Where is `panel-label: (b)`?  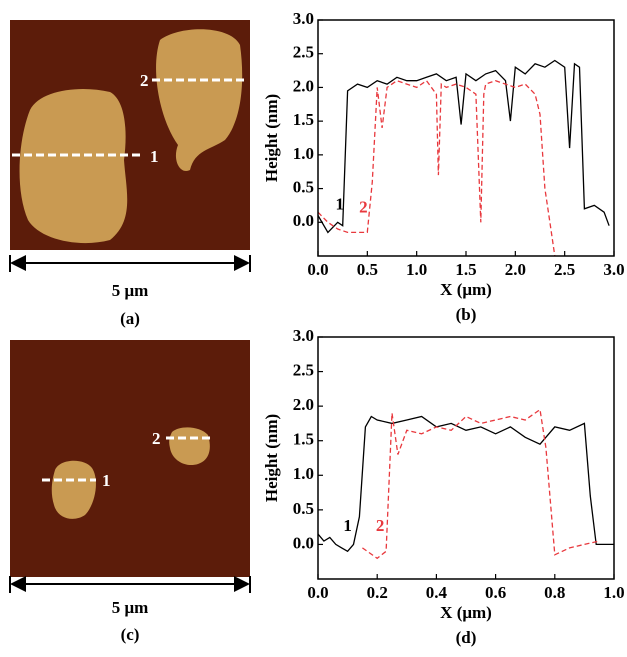 panel-label: (b) is located at coordinates (466, 314).